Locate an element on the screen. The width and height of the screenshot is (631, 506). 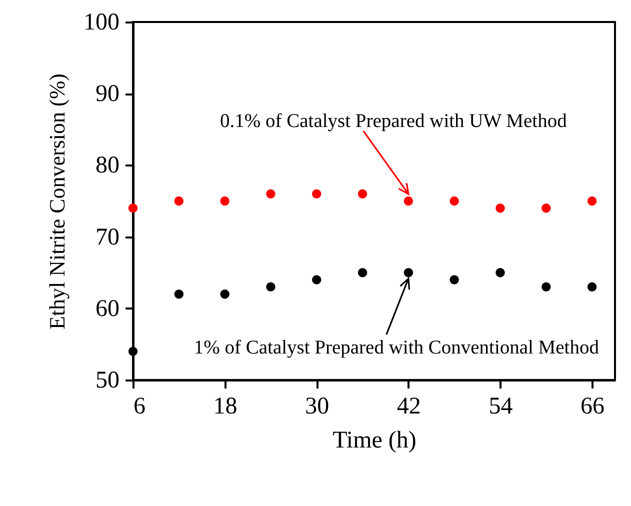
y-tick-label: 100 is located at coordinates (102, 23).